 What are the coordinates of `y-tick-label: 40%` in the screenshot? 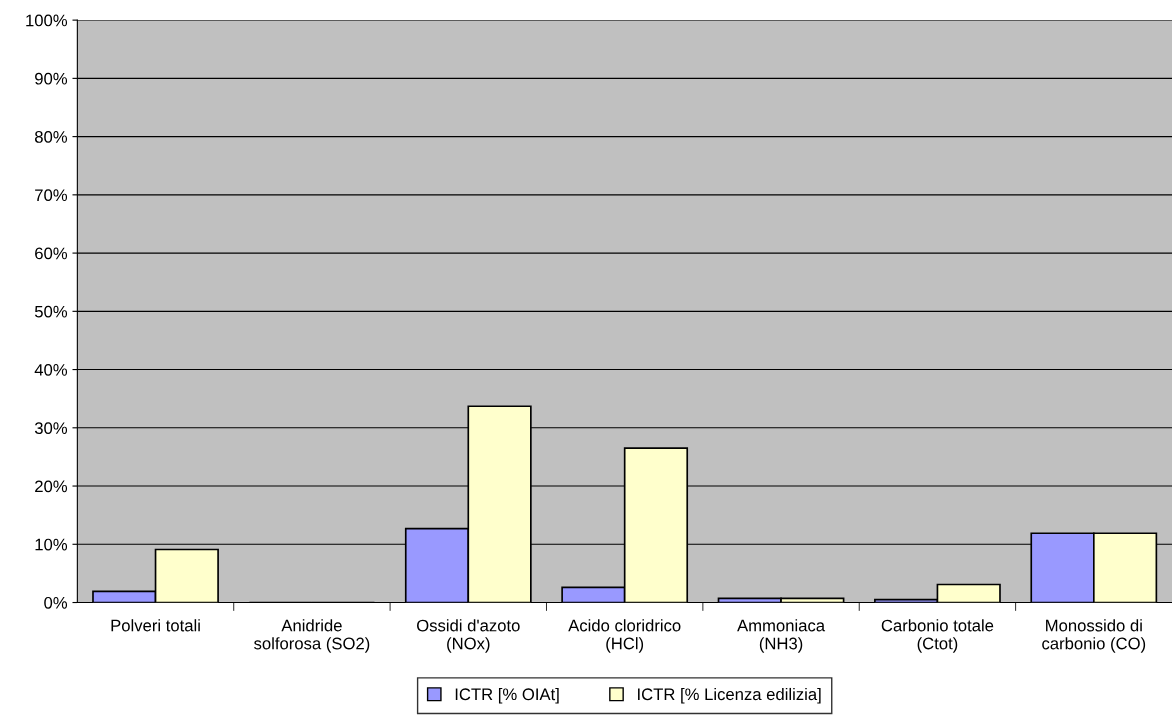 It's located at (51, 369).